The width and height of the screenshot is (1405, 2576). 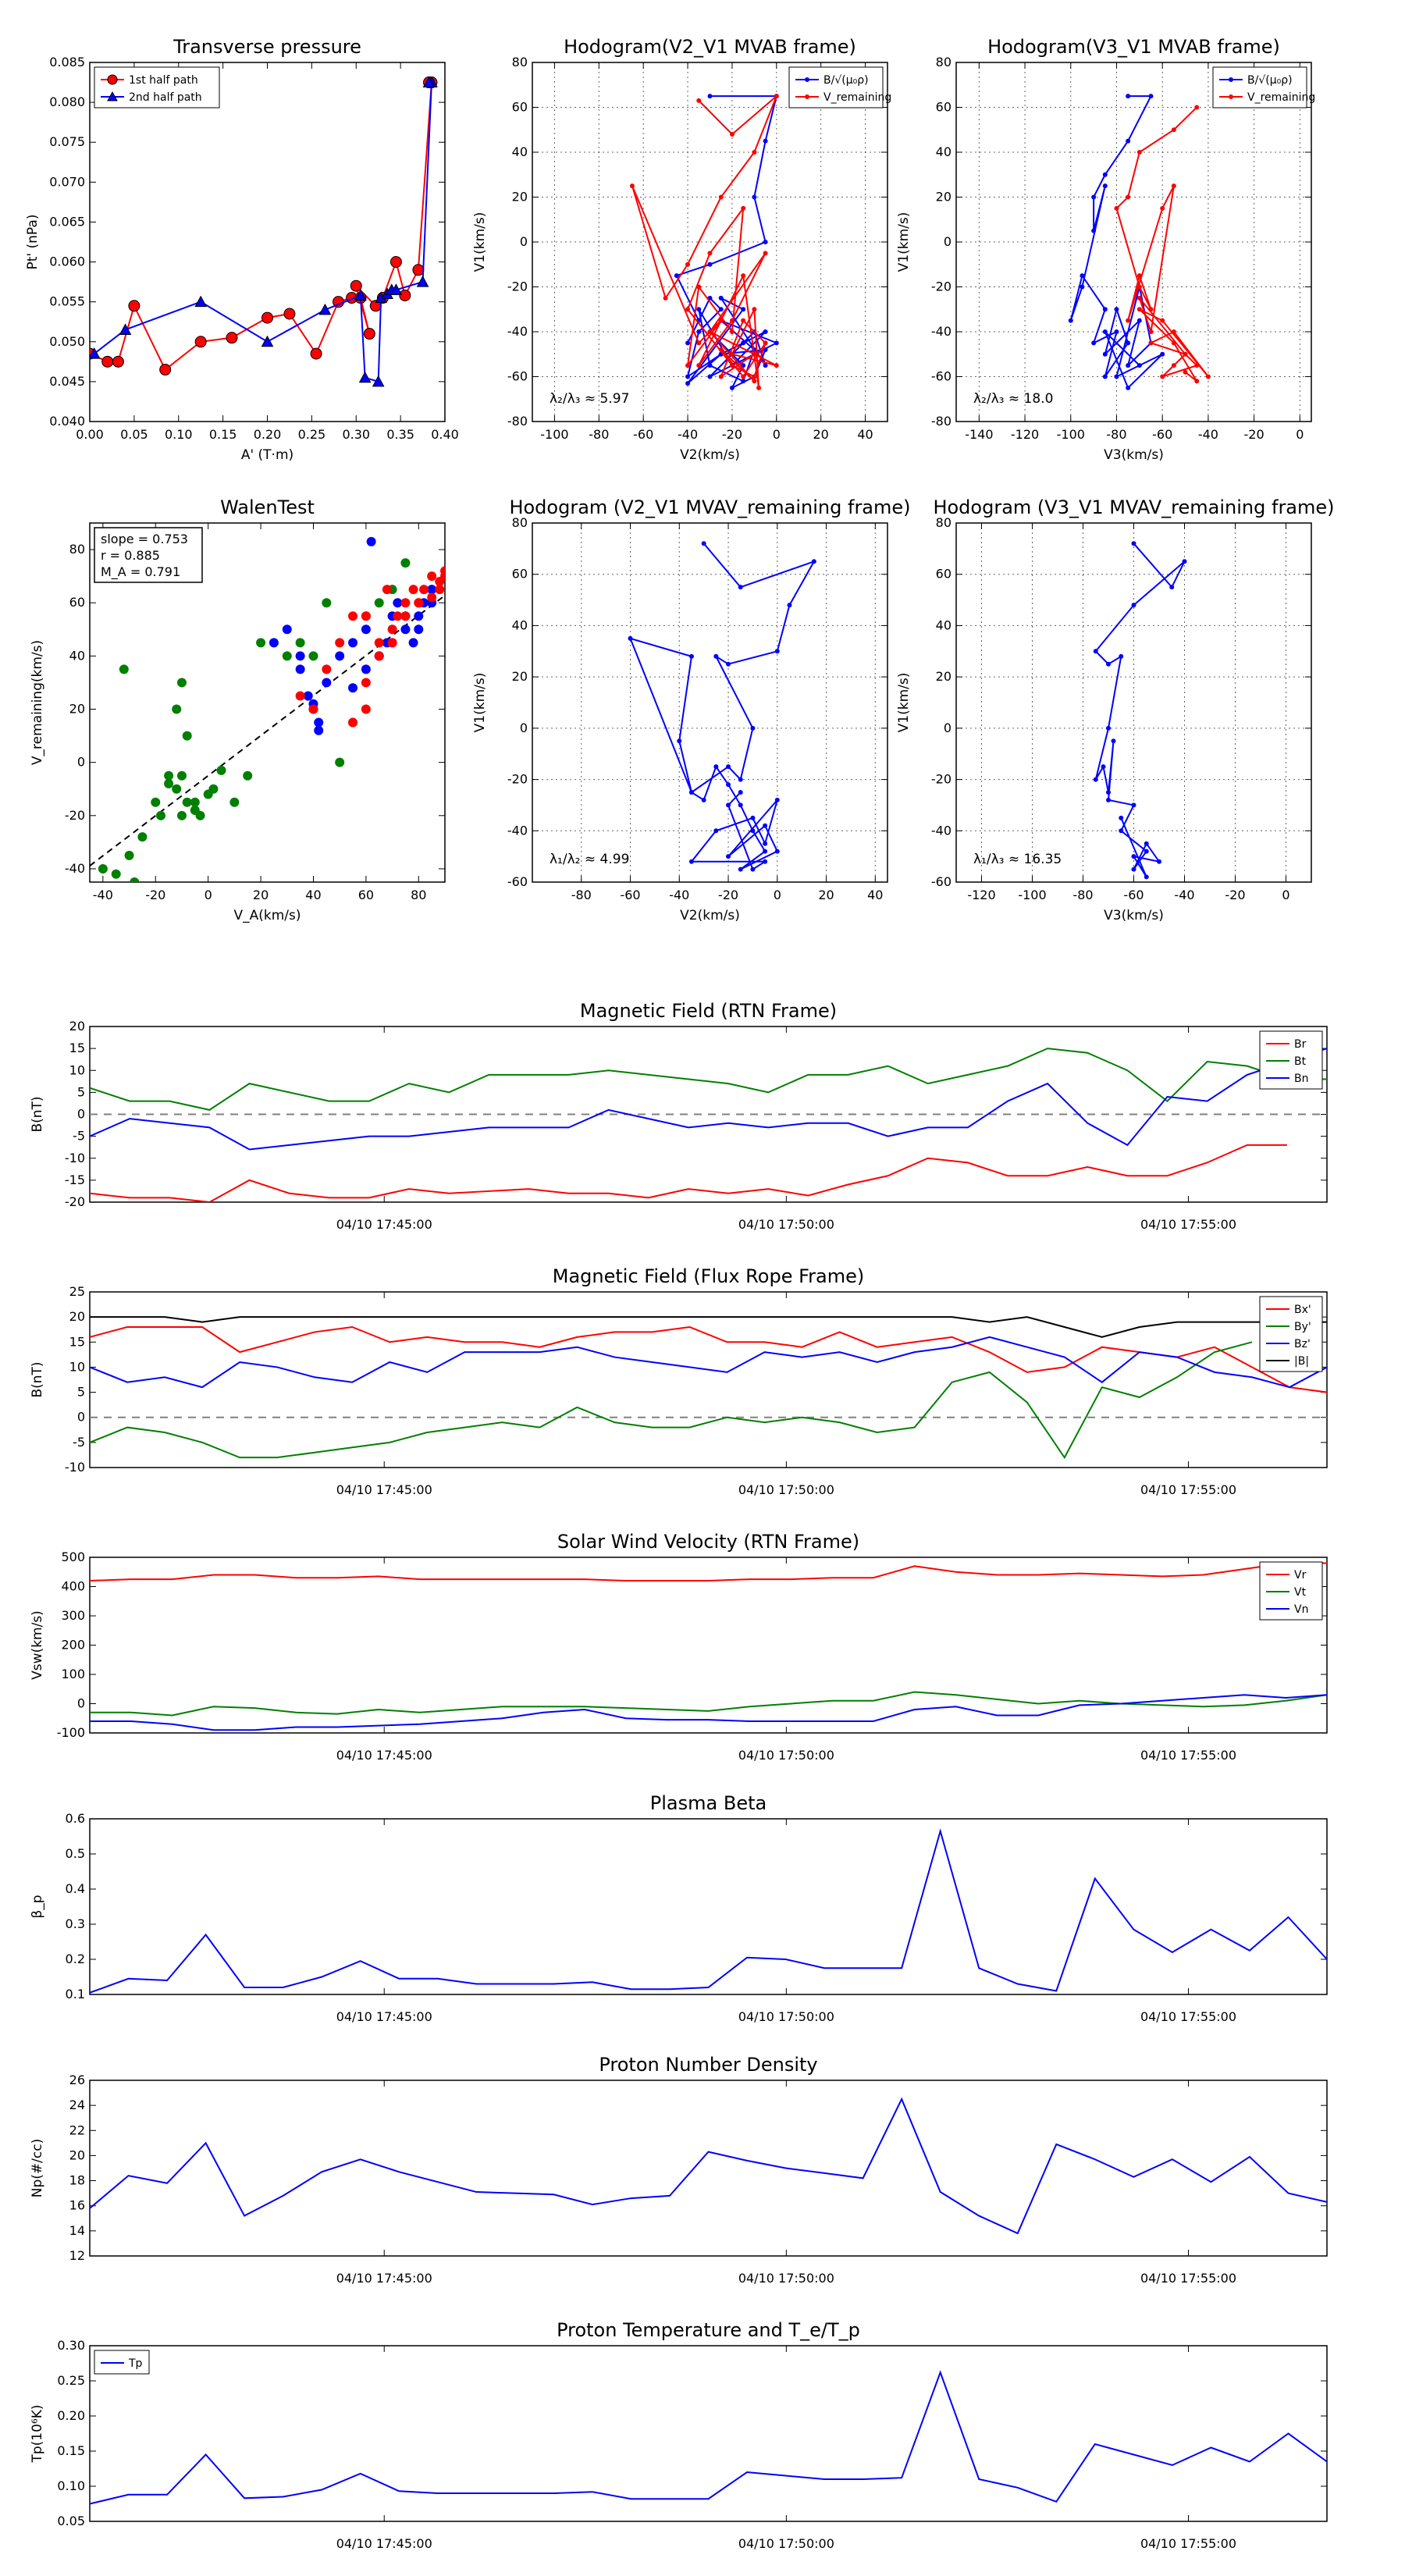 I want to click on series-line-Bn, so click(x=709, y=1099).